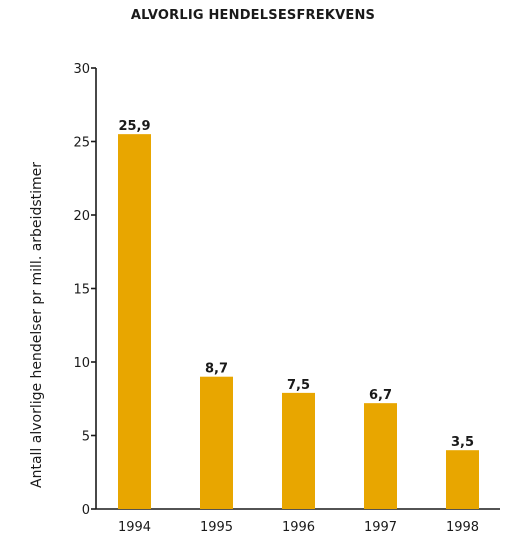  I want to click on y-tick-label: 30, so click(81, 69).